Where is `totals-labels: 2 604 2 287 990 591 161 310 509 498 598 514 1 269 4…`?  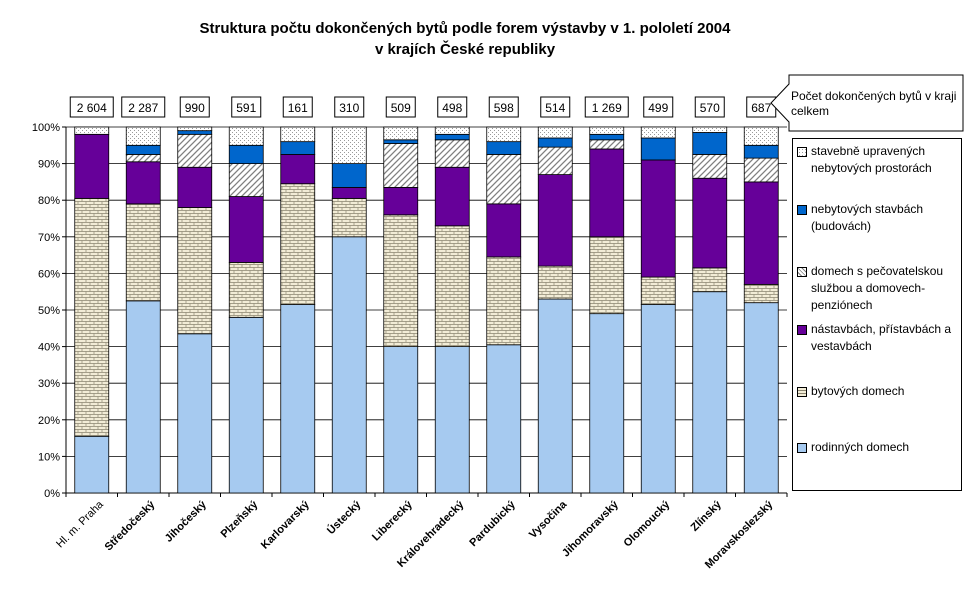 totals-labels: 2 604 2 287 990 591 161 310 509 498 598 514 1 269 4… is located at coordinates (423, 107).